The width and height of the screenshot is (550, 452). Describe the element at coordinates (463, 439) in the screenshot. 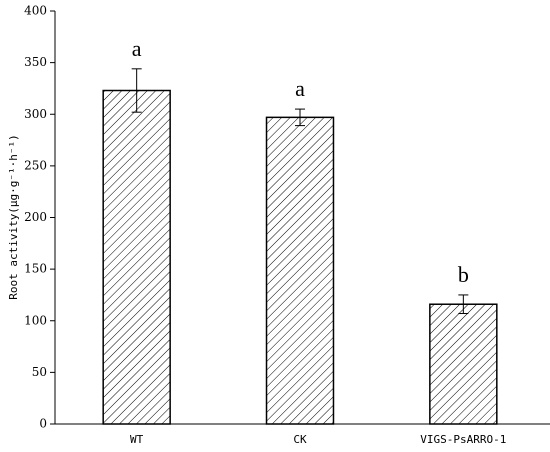

I see `x-tick-label: VIGS-PsARRO-1` at that location.